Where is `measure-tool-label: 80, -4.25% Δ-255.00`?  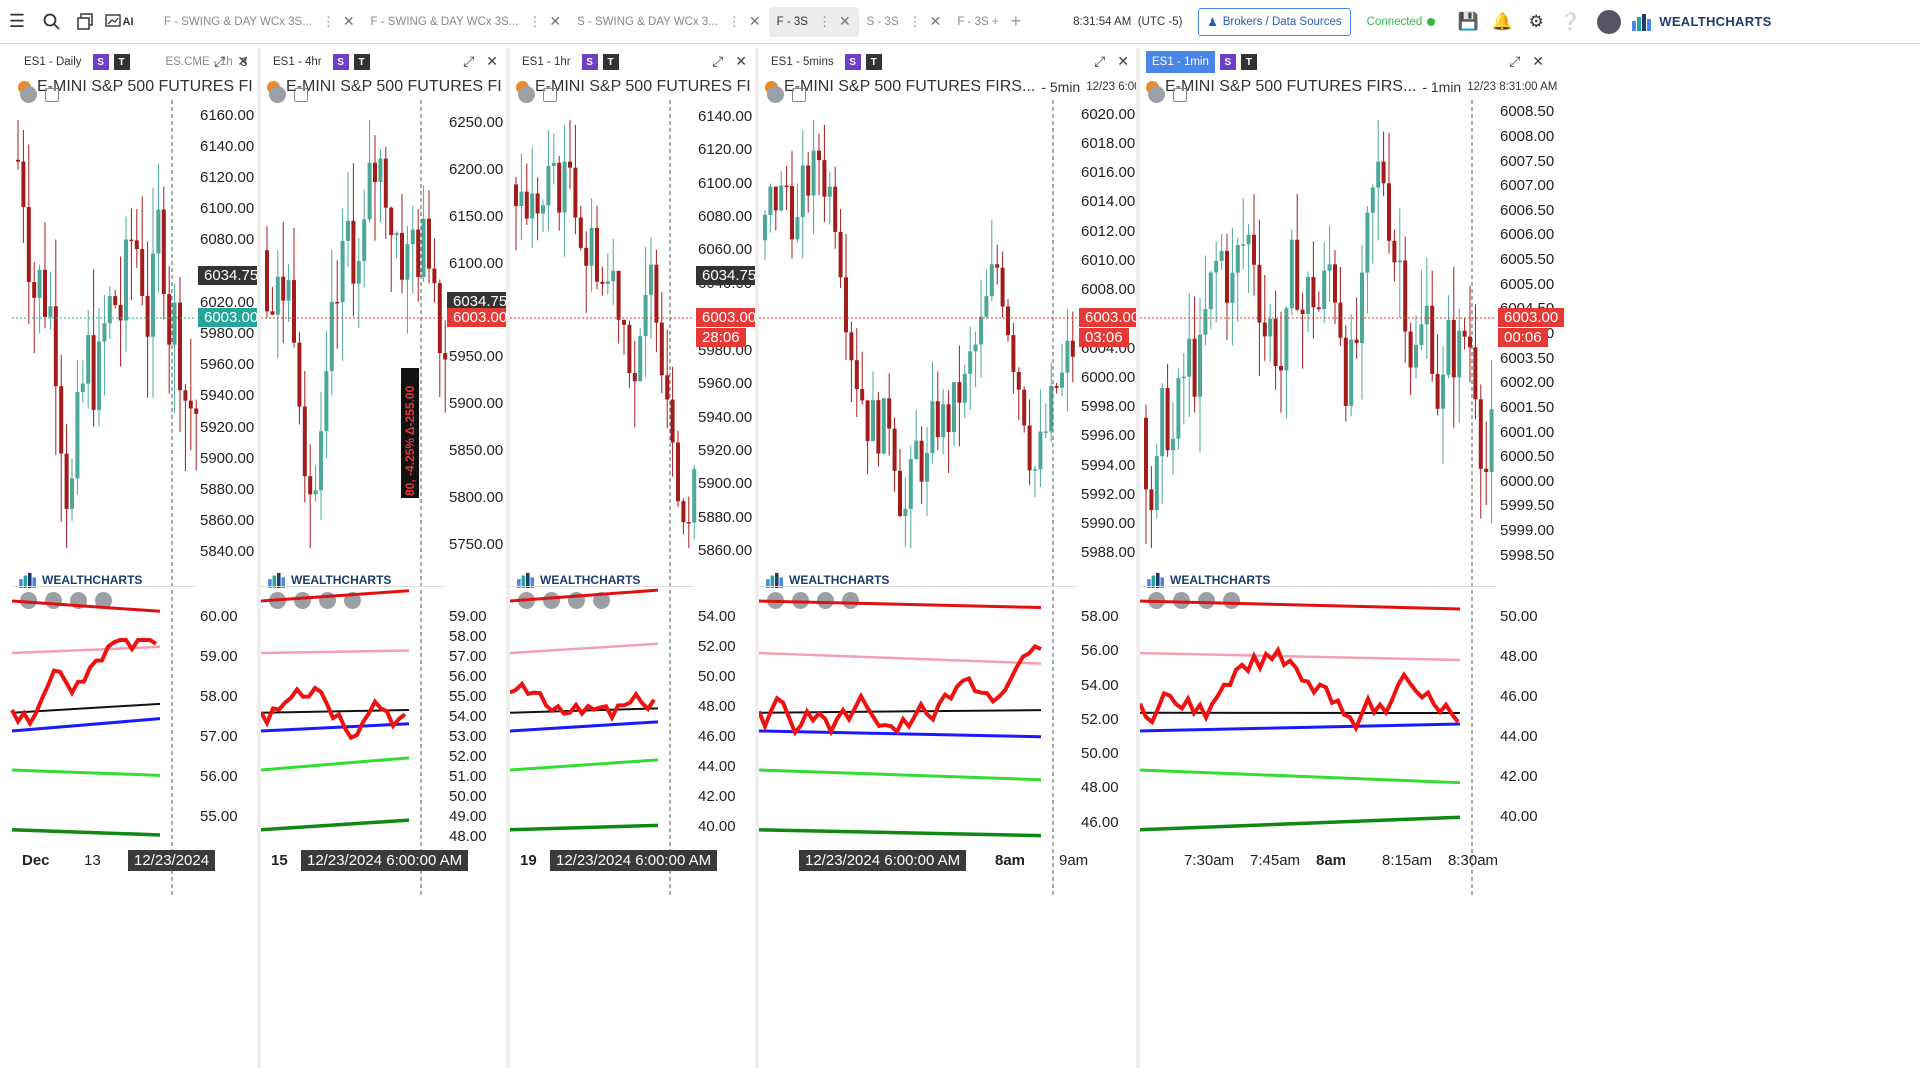 measure-tool-label: 80, -4.25% Δ-255.00 is located at coordinates (410, 433).